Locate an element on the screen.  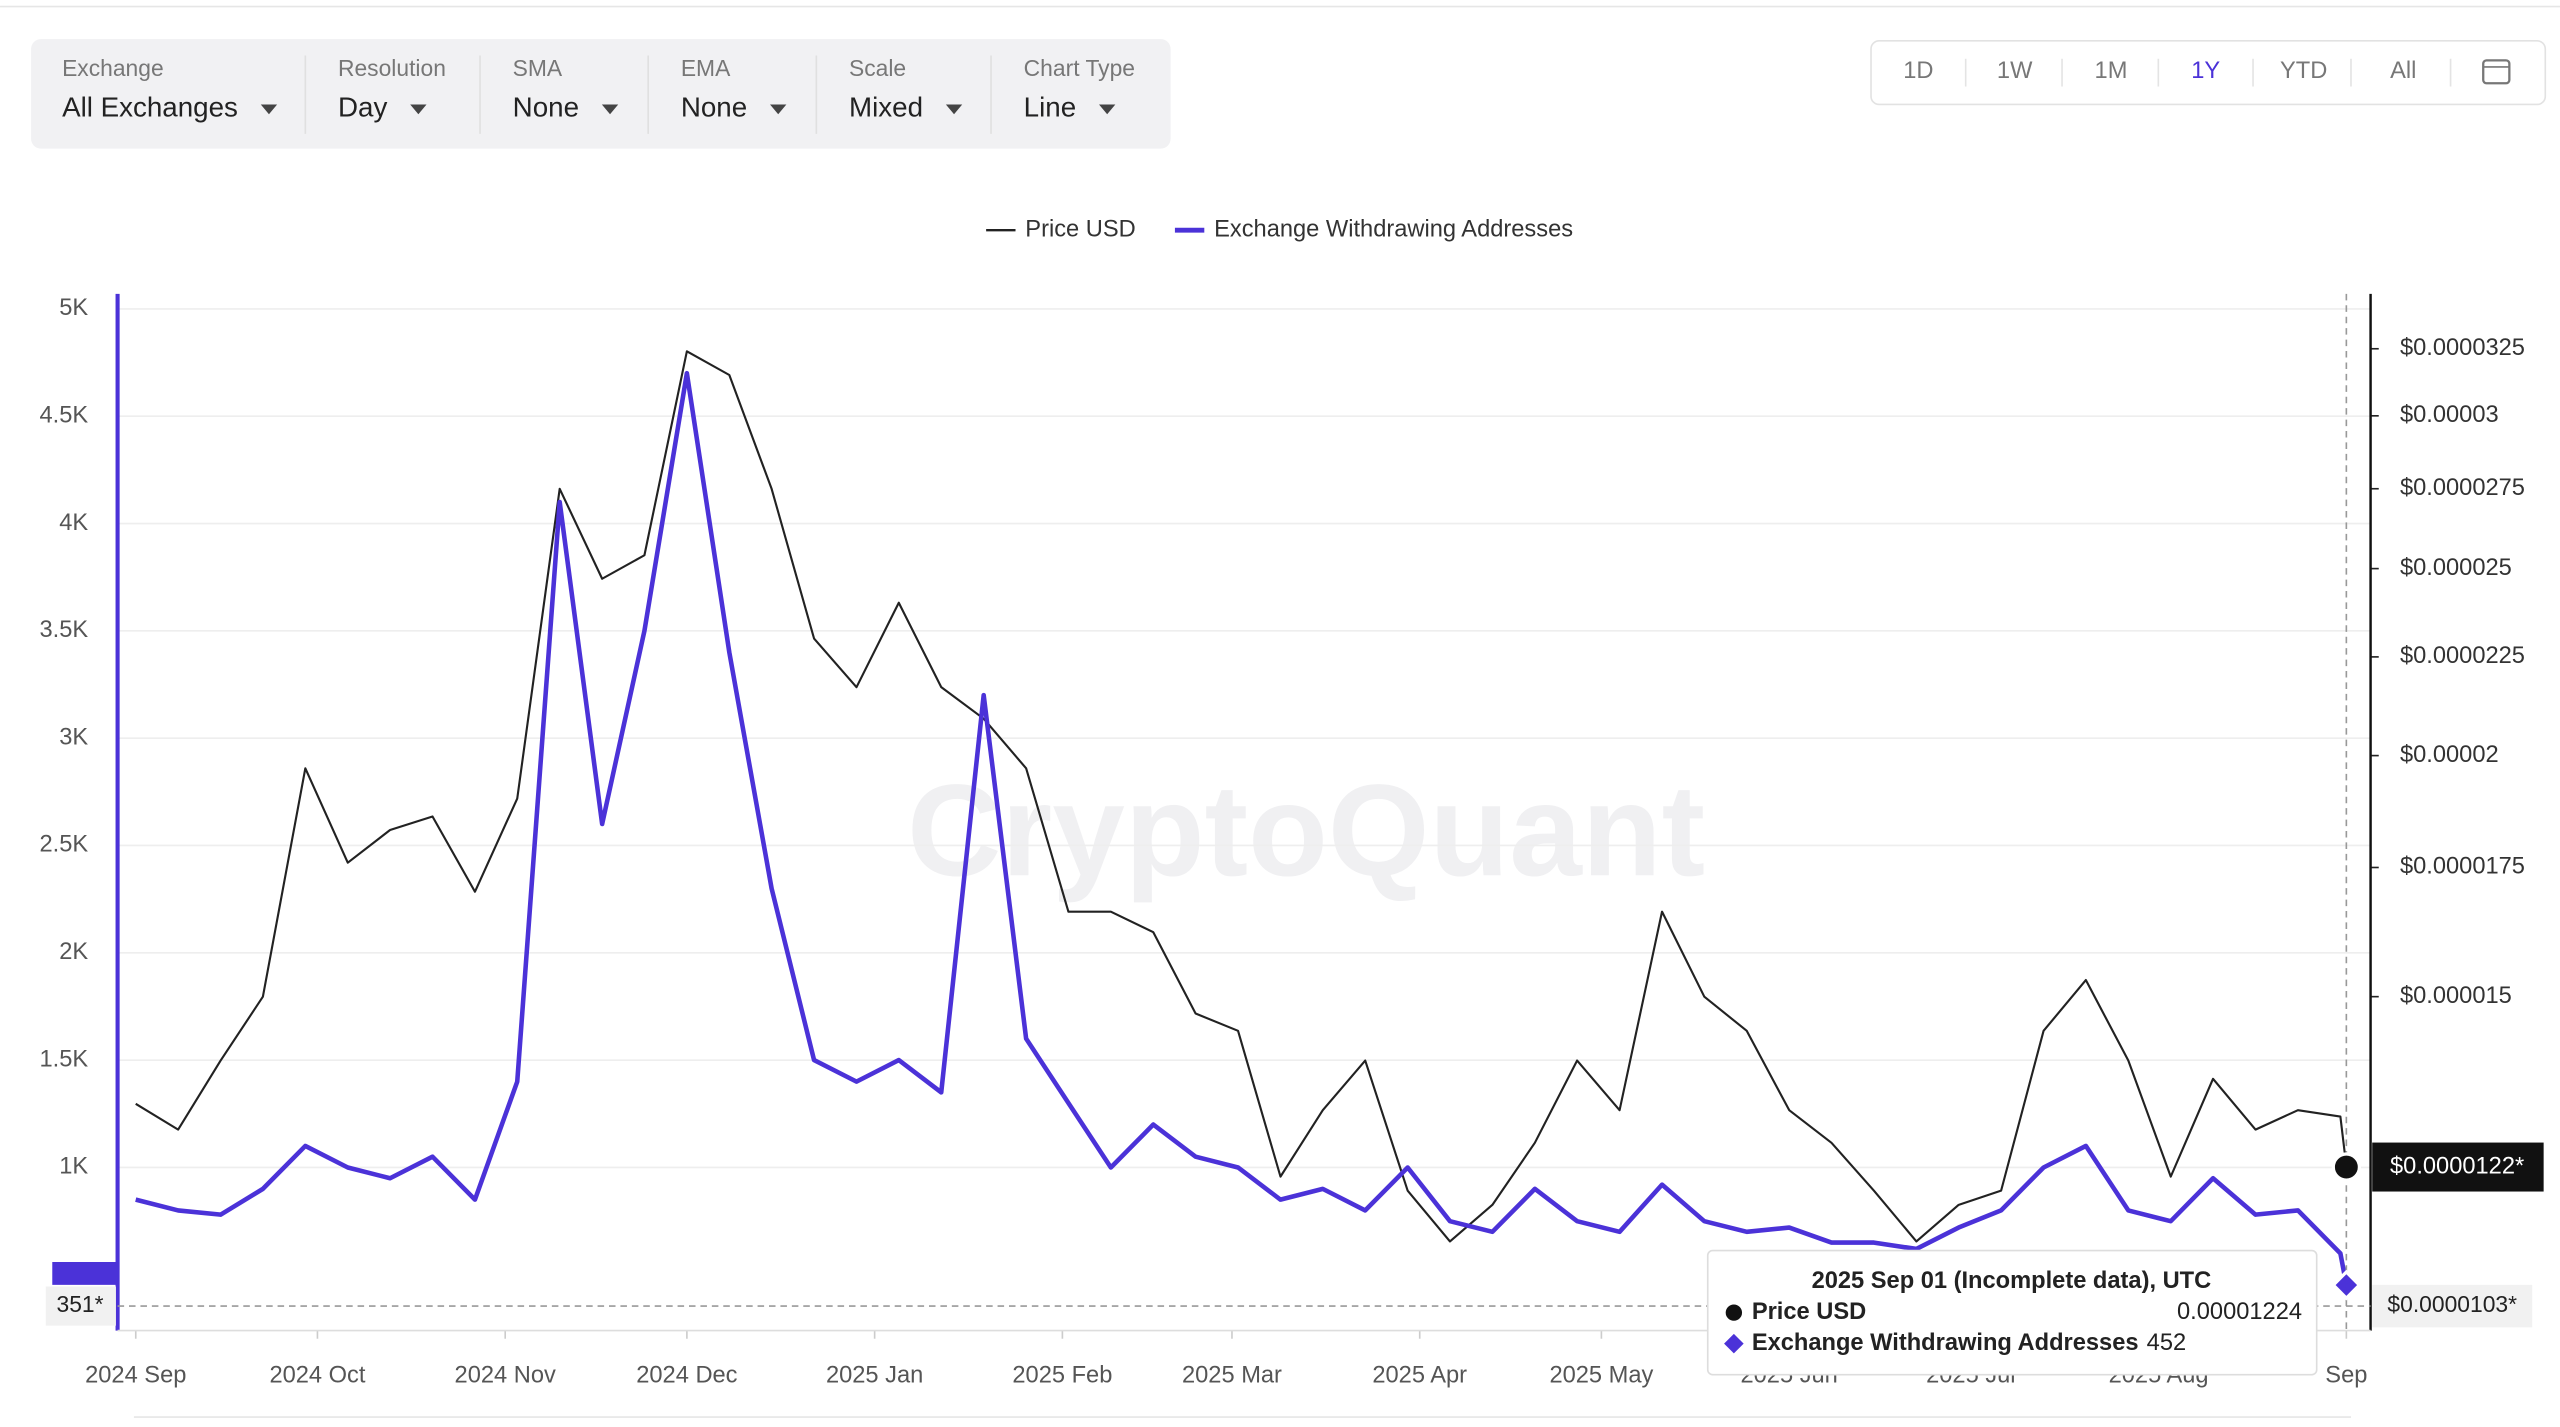
tooltip-title: 2025 Sep 01 (Incomplete data), UTC is located at coordinates (2012, 1281).